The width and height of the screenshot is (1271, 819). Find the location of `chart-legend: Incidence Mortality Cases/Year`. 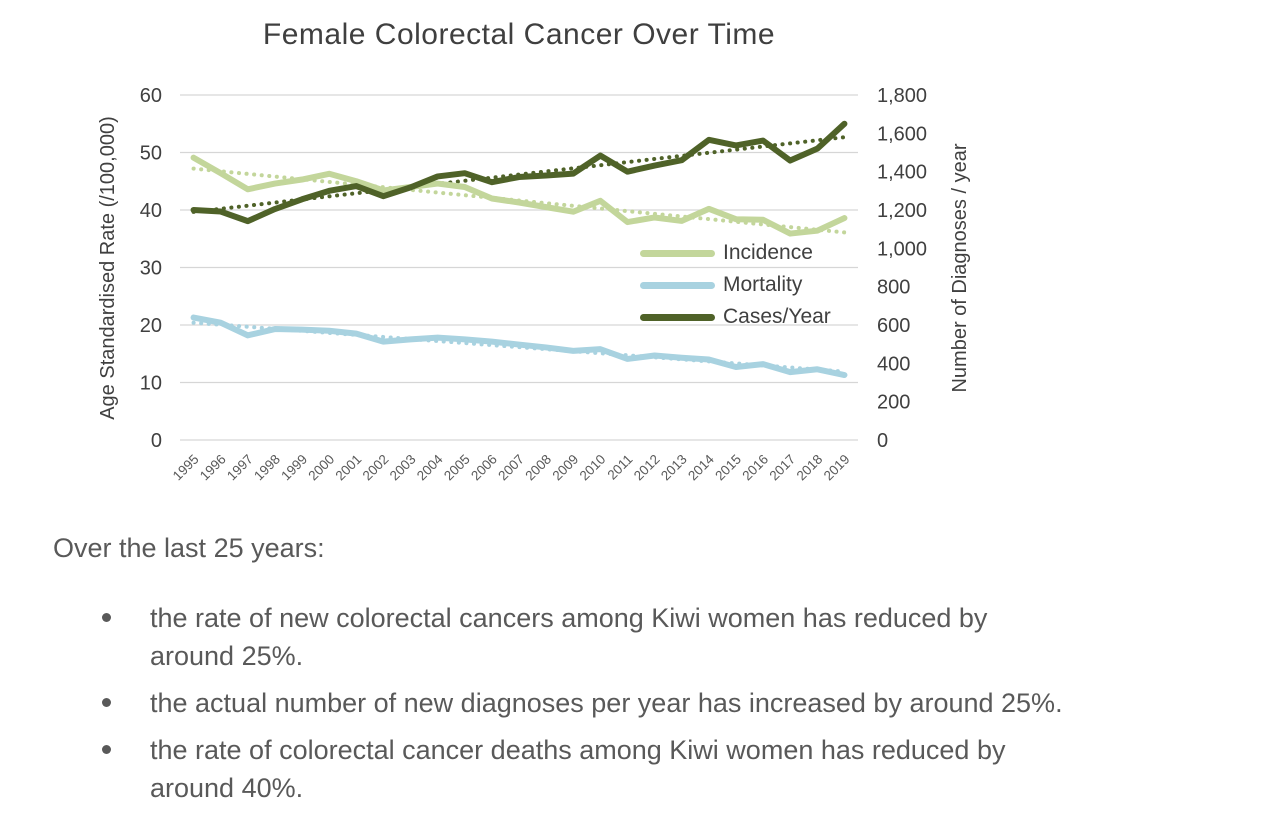

chart-legend: Incidence Mortality Cases/Year is located at coordinates (735, 285).